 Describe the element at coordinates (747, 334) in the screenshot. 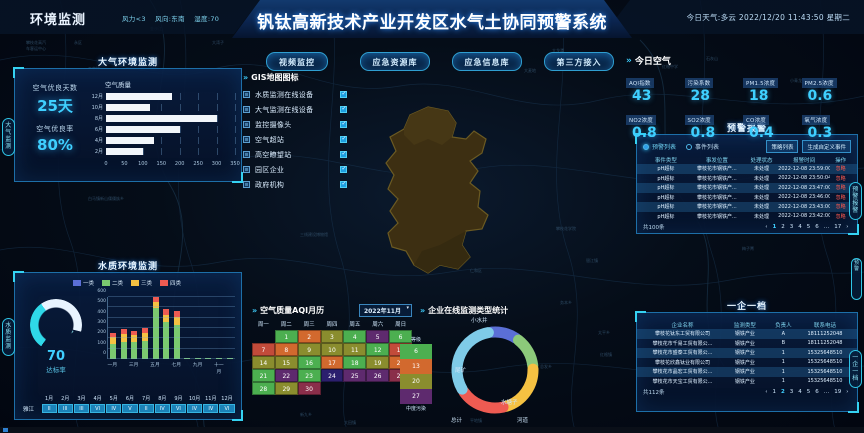

I see `table-row: 攀枝花钛东工贸有限公司 钢铁产业 A 18111252048` at that location.